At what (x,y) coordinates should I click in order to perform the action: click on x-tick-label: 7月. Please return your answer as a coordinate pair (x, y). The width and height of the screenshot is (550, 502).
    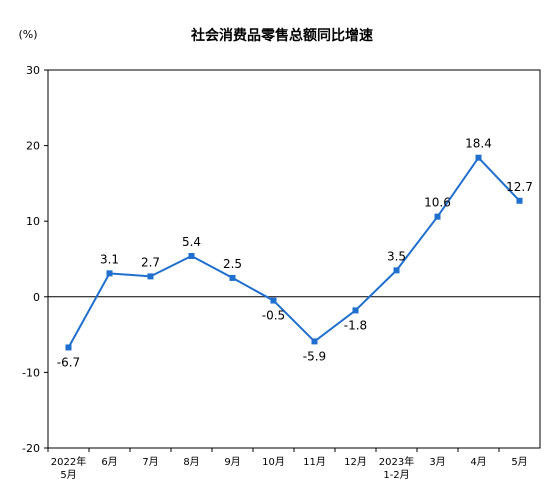
    Looking at the image, I should click on (150, 462).